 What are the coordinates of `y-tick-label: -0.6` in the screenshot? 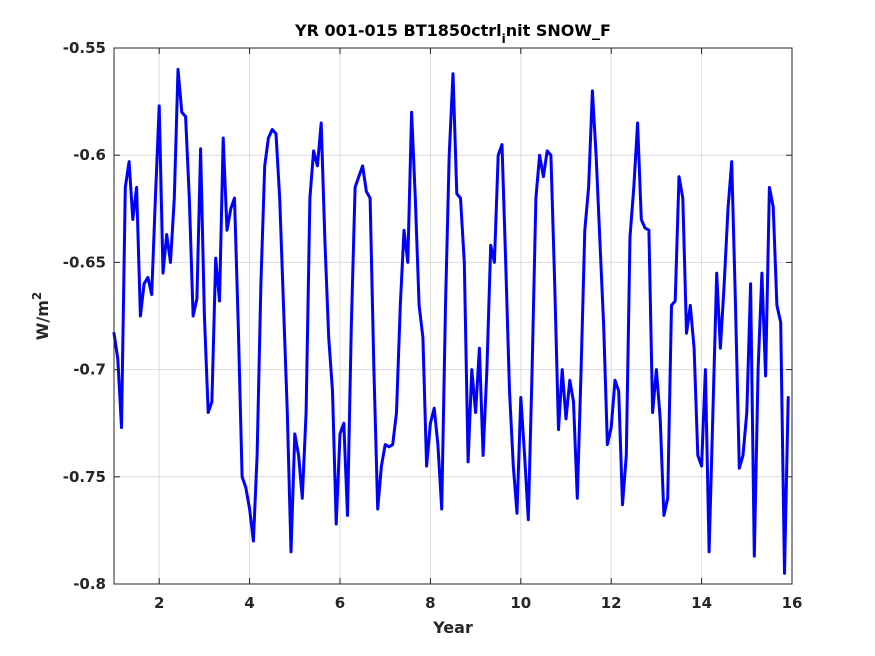 It's located at (89, 155).